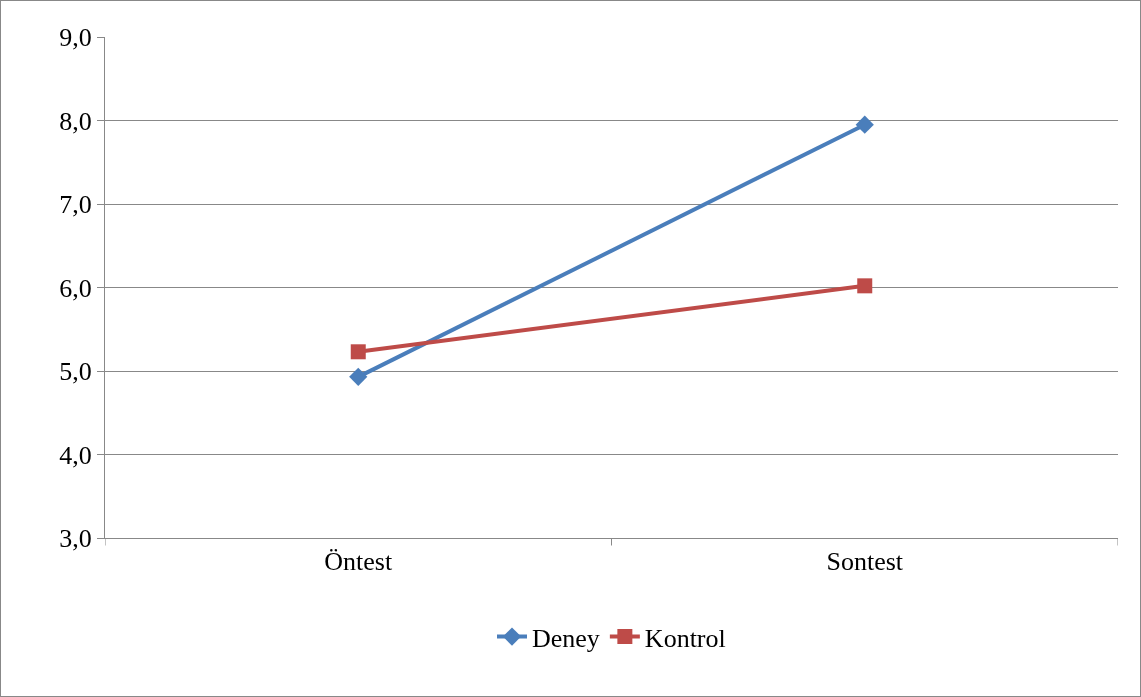 This screenshot has width=1141, height=697. What do you see at coordinates (685, 638) in the screenshot?
I see `legend-label: Kontrol` at bounding box center [685, 638].